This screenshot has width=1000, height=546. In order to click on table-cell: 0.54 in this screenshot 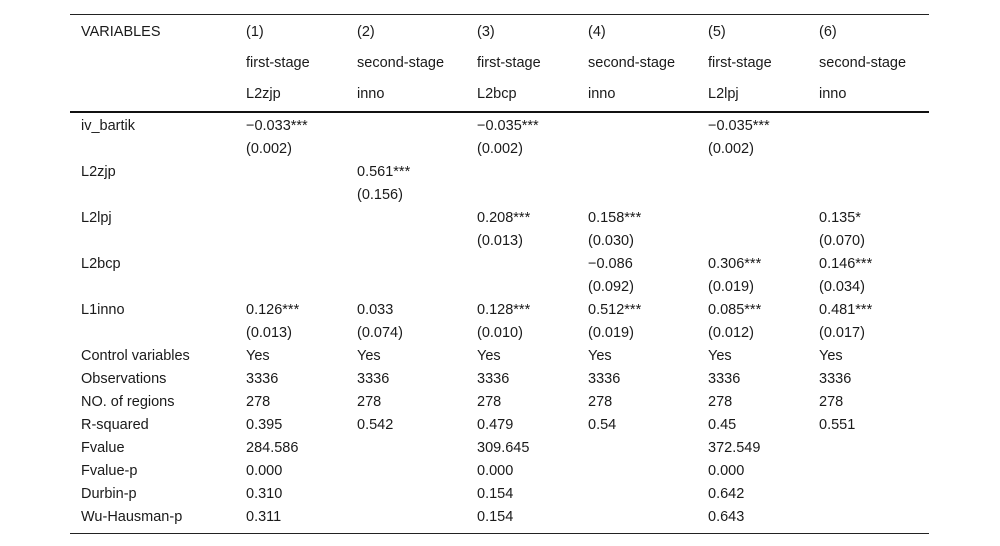, I will do `click(602, 424)`.